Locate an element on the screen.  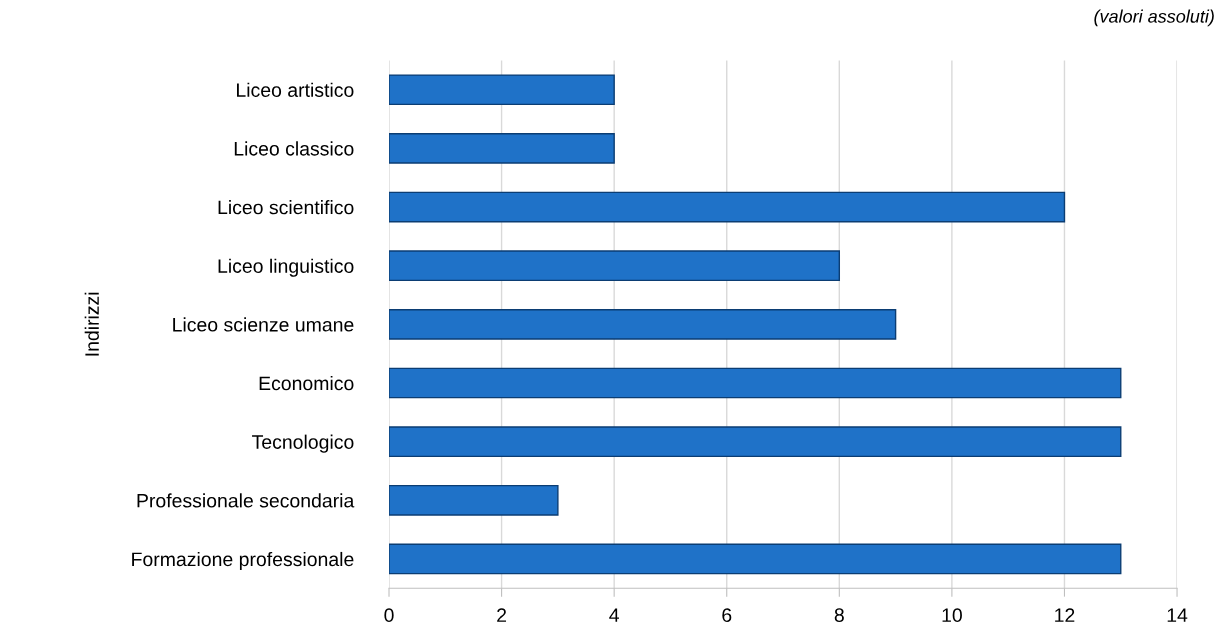
x-tick-label: 14 is located at coordinates (1177, 615).